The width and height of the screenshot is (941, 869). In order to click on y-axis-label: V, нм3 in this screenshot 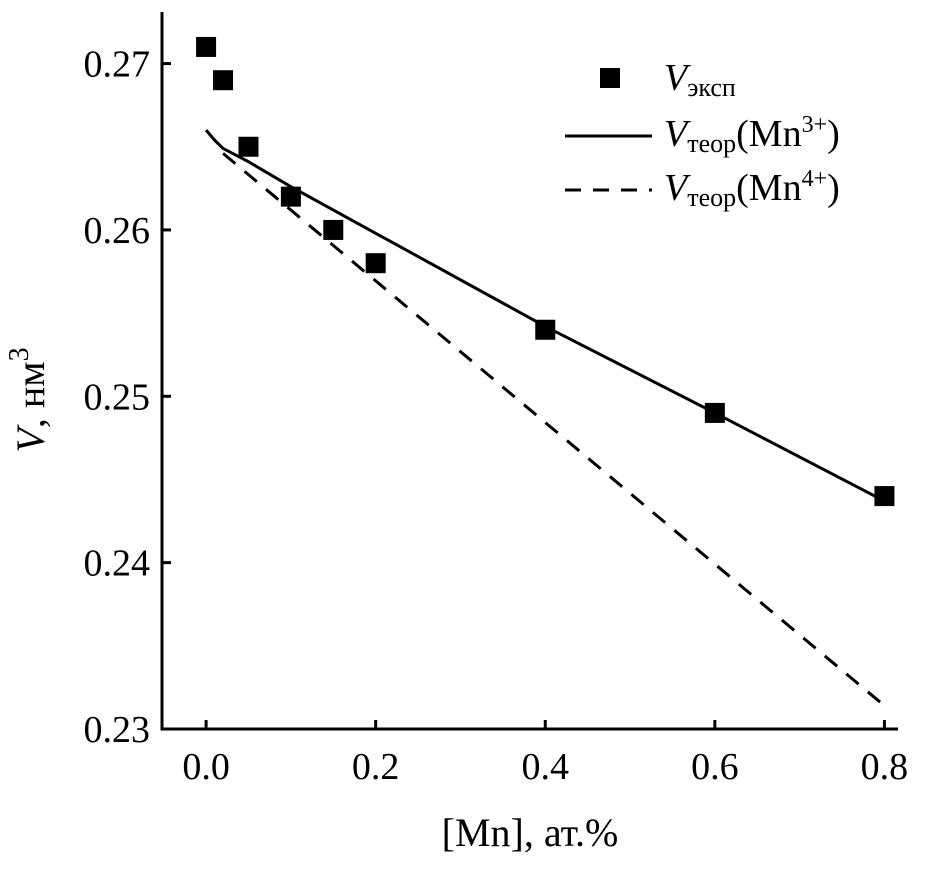, I will do `click(28, 399)`.